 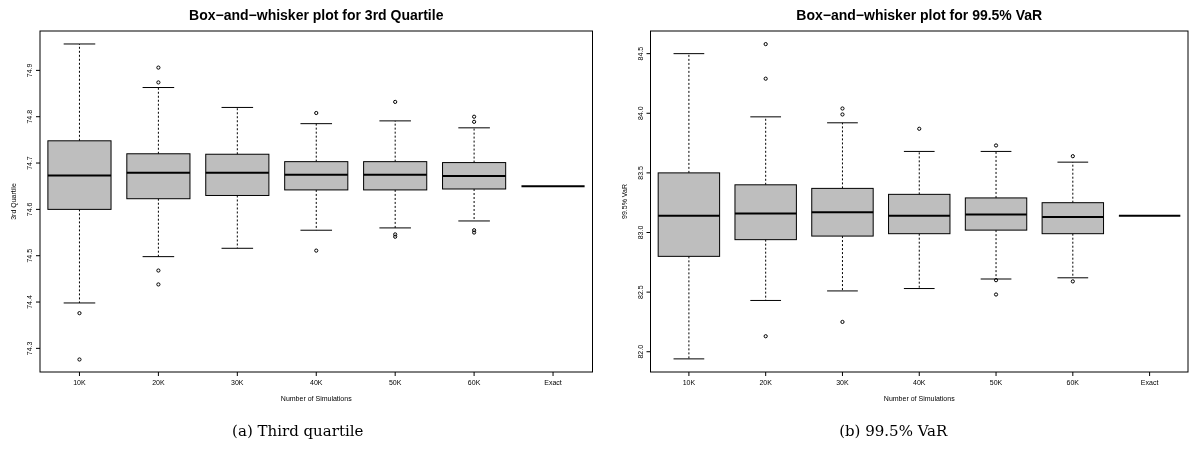 What do you see at coordinates (894, 431) in the screenshot?
I see `text: (b) 99.5% VaR` at bounding box center [894, 431].